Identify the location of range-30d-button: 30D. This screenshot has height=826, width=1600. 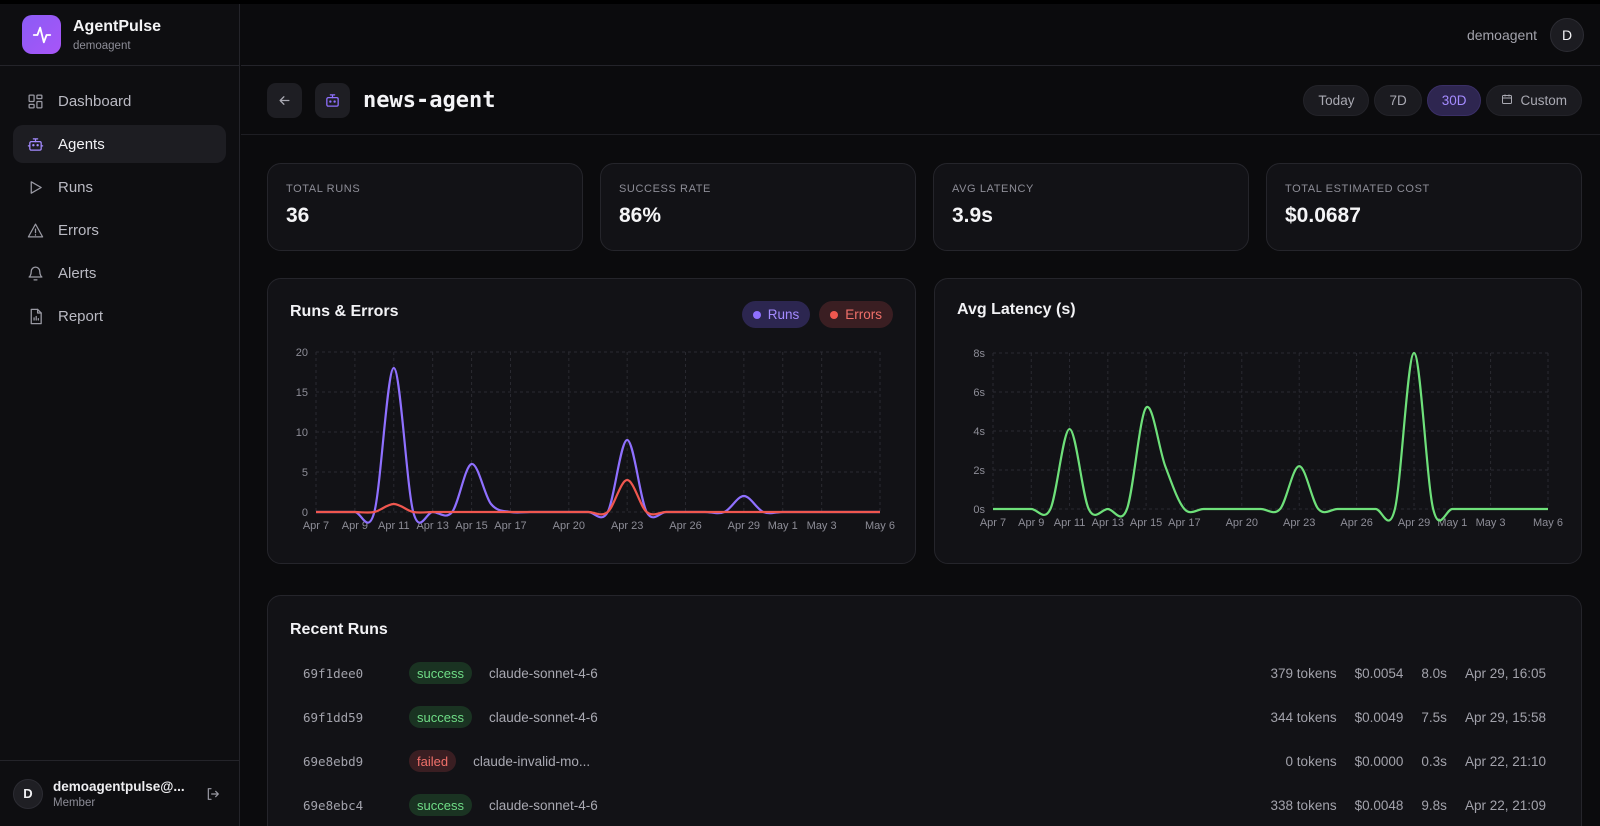
(1454, 100).